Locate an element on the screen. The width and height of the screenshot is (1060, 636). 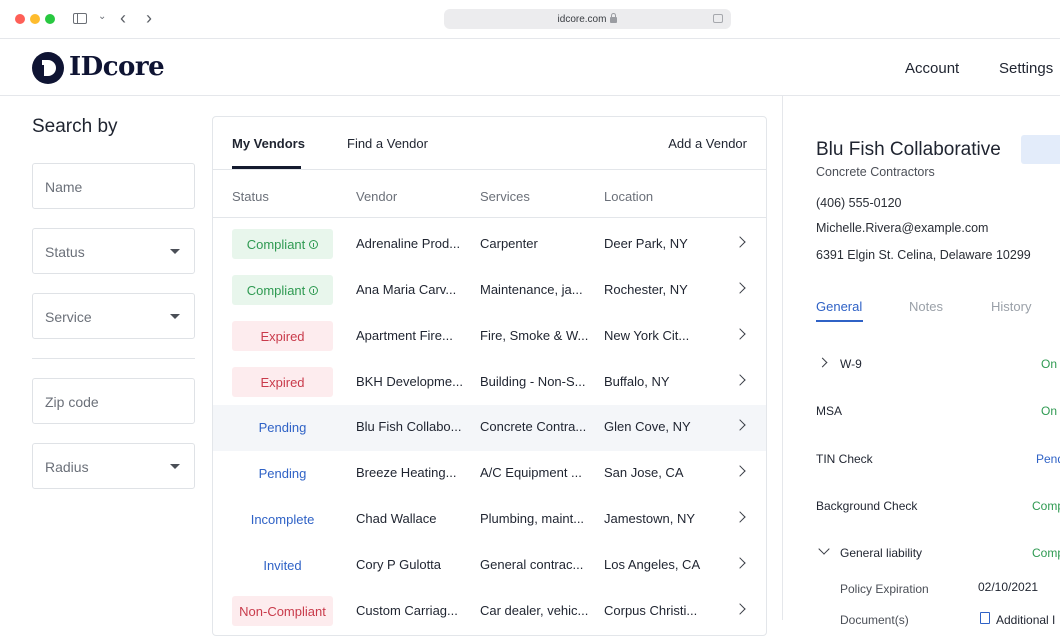
reader-icon is located at coordinates (718, 18).